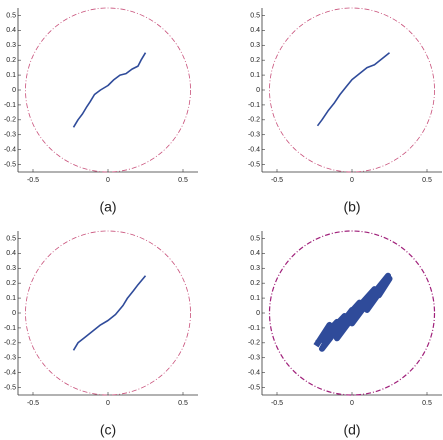 The width and height of the screenshot is (443, 440). I want to click on panel-label: (a), so click(107, 207).